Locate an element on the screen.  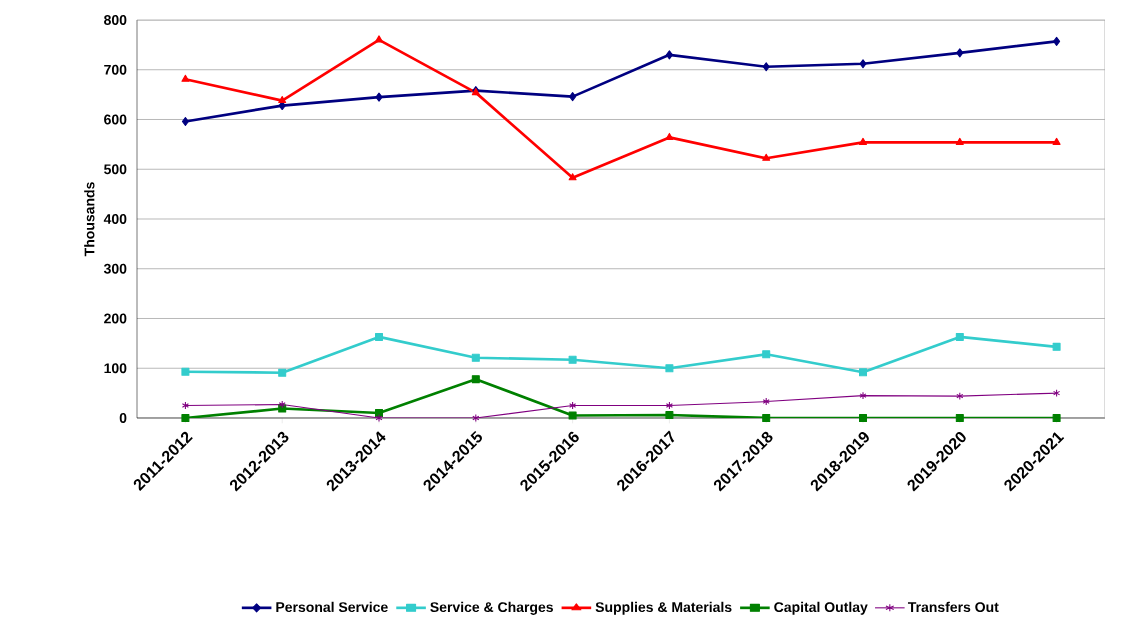
legend-label: Supplies & Materials is located at coordinates (663, 608).